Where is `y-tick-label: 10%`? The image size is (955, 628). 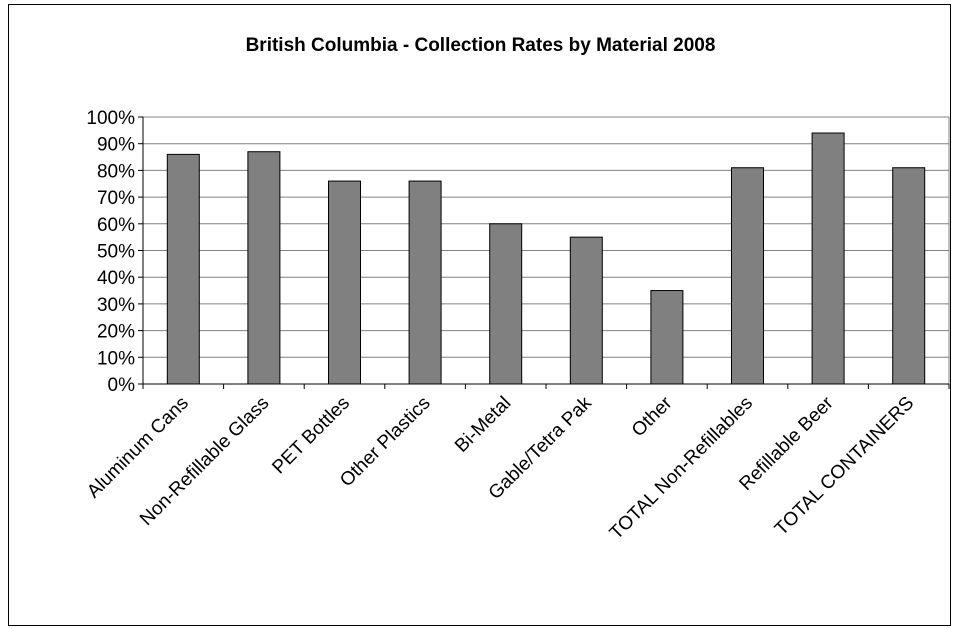
y-tick-label: 10% is located at coordinates (116, 358).